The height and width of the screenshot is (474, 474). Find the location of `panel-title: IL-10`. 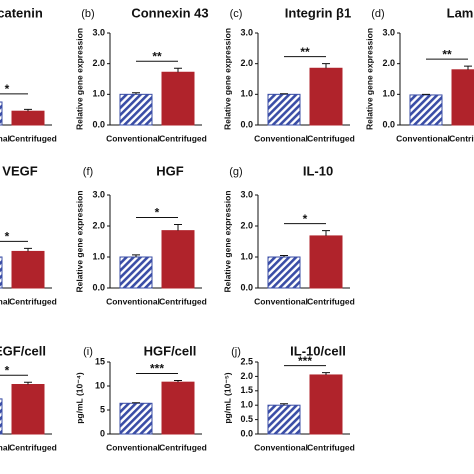

panel-title: IL-10 is located at coordinates (318, 170).